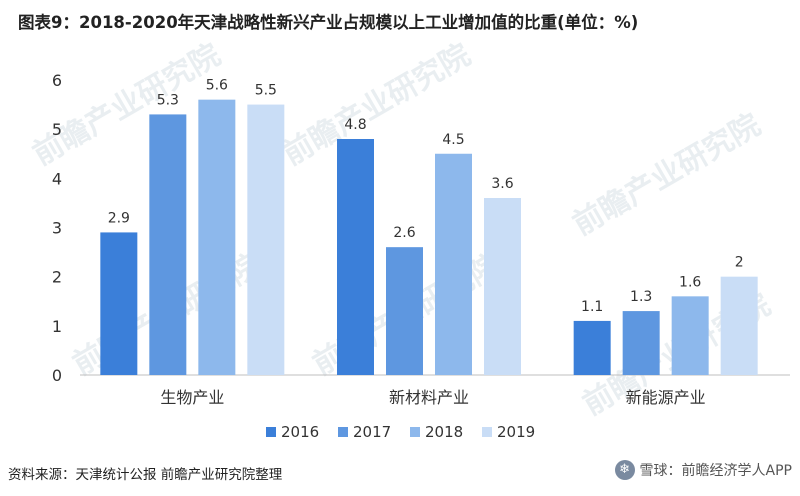 The image size is (800, 496). I want to click on legend-label: 2019, so click(516, 432).